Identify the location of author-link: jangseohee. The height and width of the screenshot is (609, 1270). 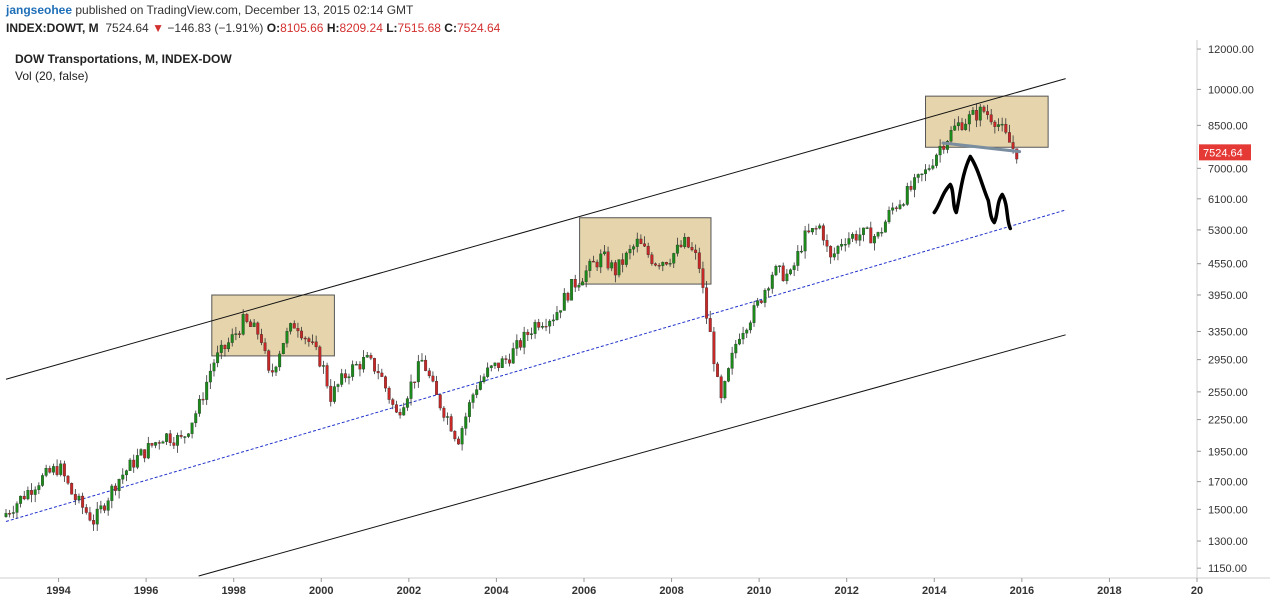
(39, 10).